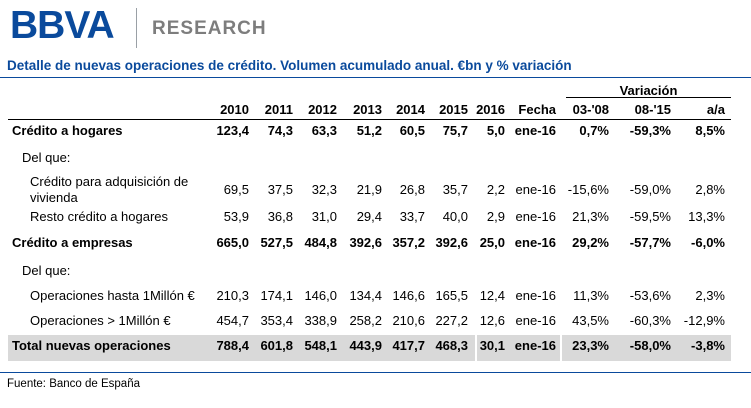  Describe the element at coordinates (367, 109) in the screenshot. I see `column-header: 2013` at that location.